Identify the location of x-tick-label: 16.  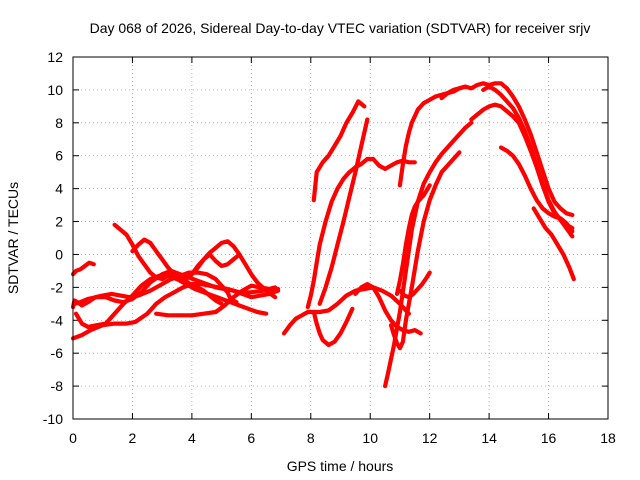
(549, 438).